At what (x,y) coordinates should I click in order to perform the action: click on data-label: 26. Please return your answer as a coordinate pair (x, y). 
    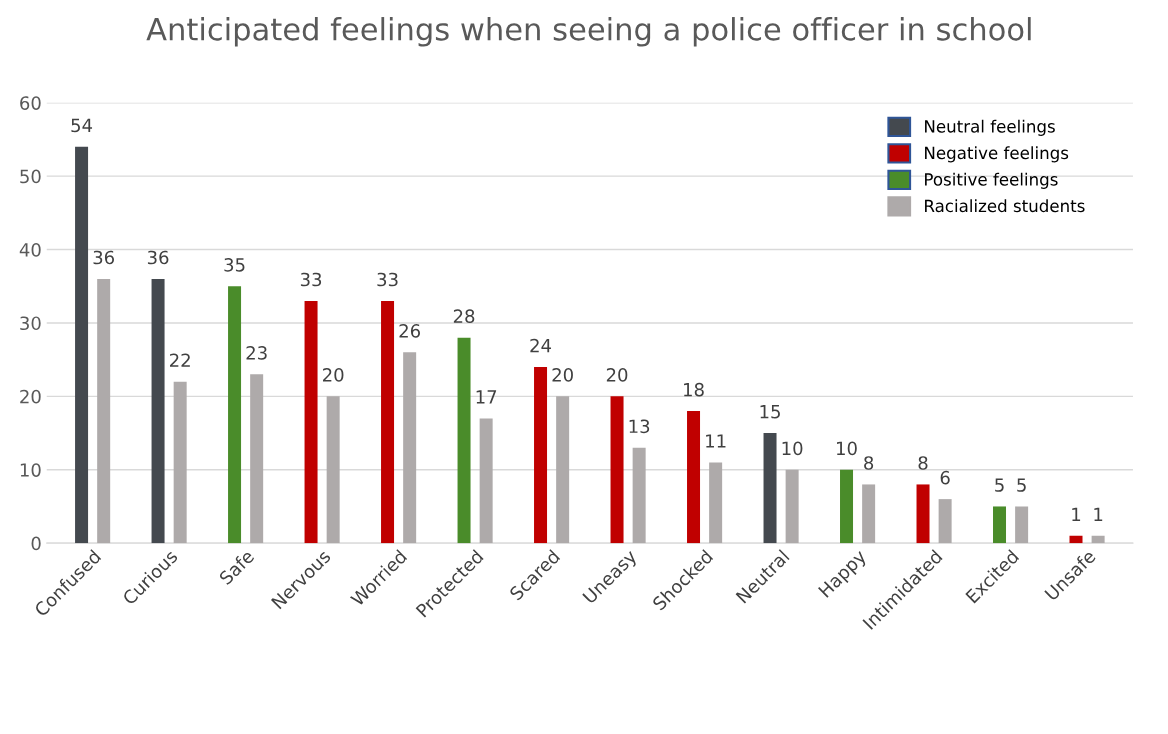
    Looking at the image, I should click on (409, 331).